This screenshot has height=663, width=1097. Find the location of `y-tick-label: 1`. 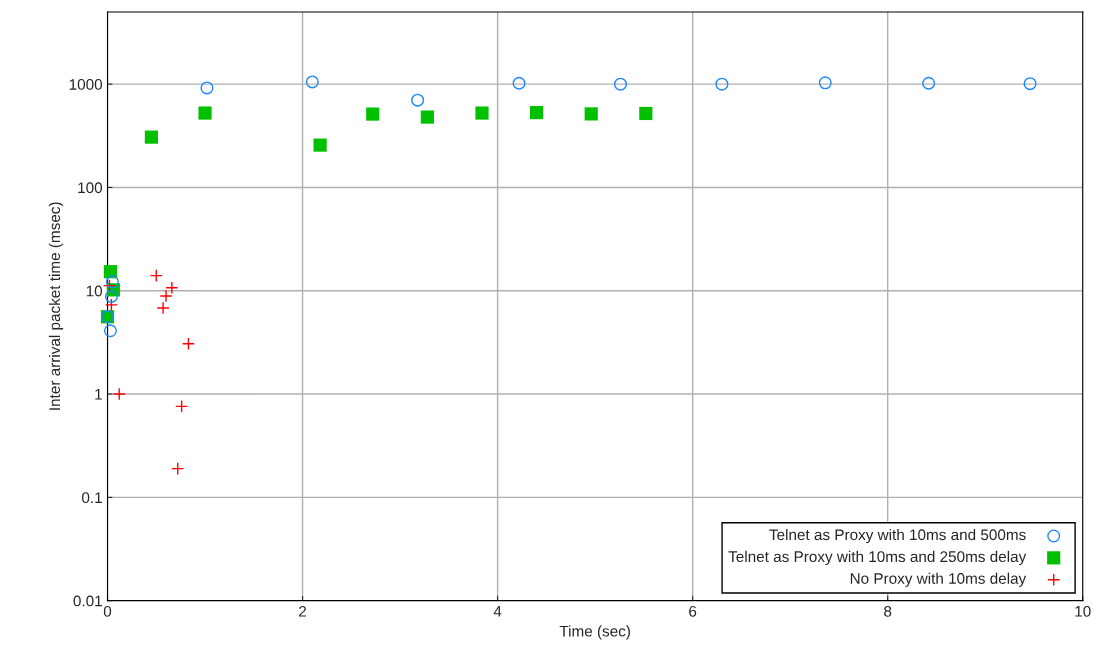

y-tick-label: 1 is located at coordinates (98, 394).